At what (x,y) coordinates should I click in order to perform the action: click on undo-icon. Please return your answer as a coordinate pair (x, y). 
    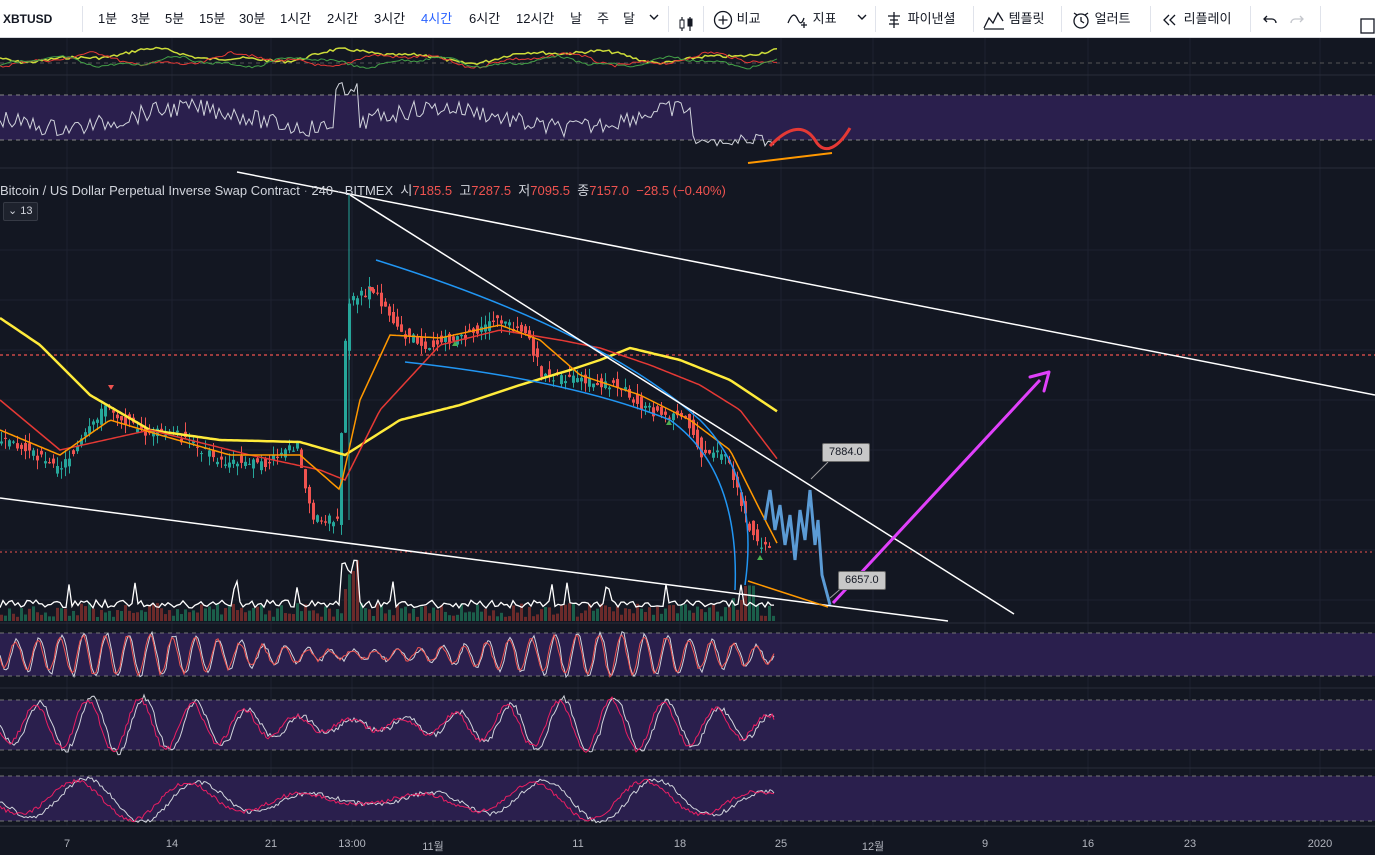
    Looking at the image, I should click on (1270, 19).